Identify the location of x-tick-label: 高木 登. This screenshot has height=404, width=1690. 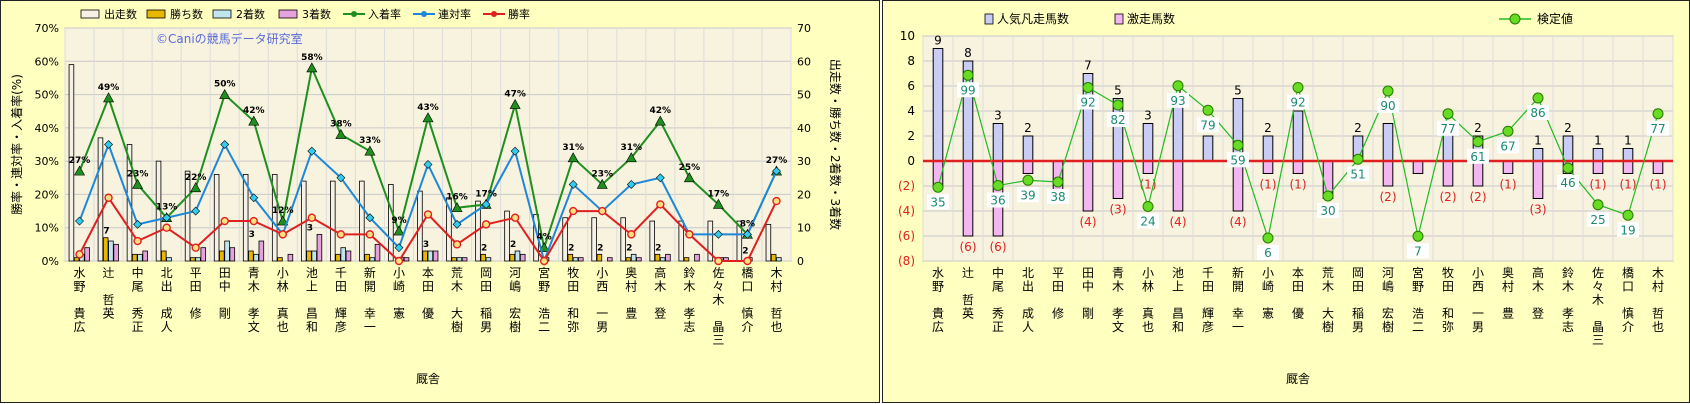
(660, 292).